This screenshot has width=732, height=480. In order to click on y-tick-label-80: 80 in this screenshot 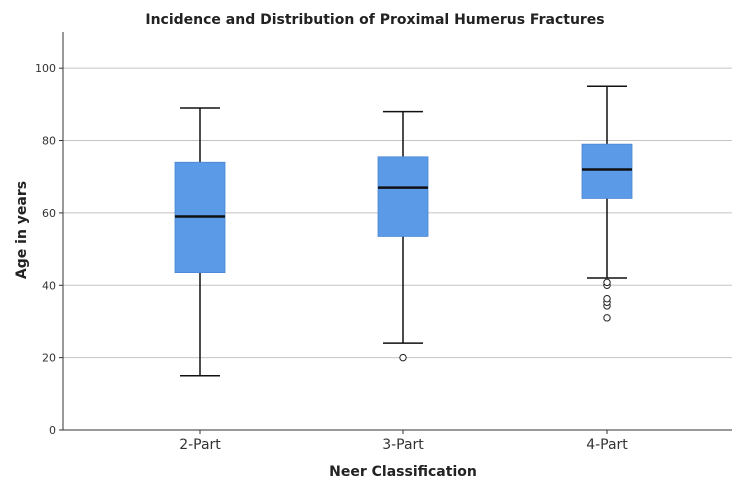, I will do `click(49, 141)`.